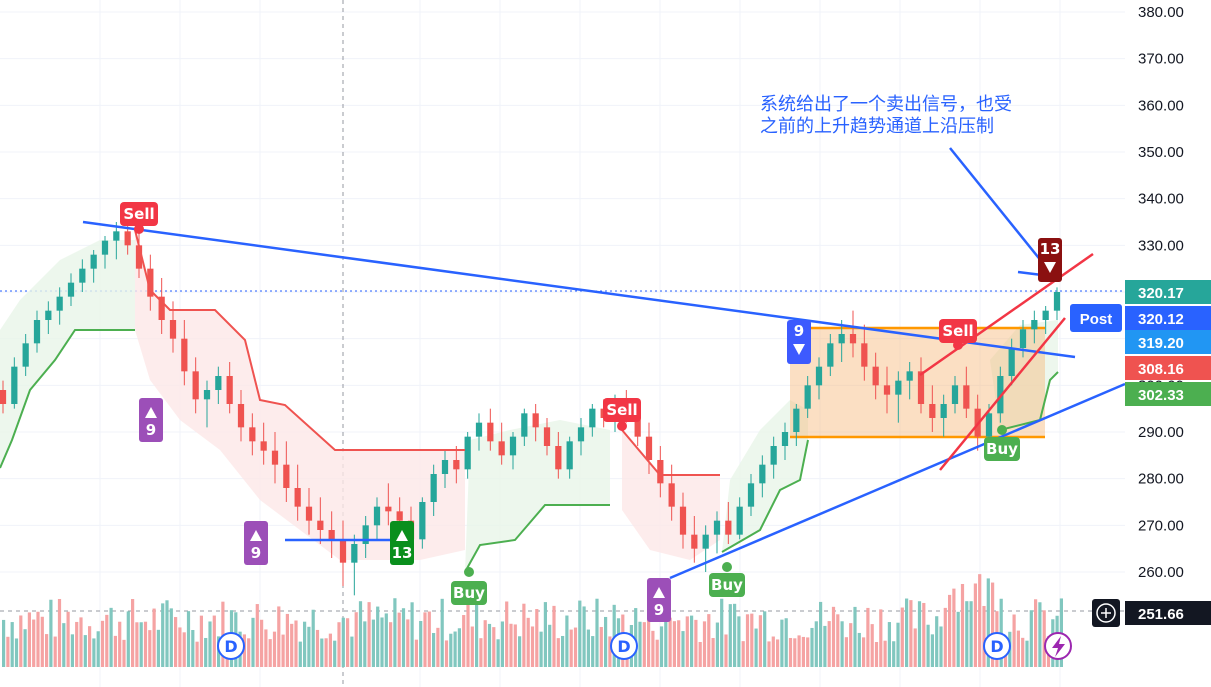 This screenshot has width=1211, height=687. I want to click on price-tag: 308.16, so click(1168, 368).